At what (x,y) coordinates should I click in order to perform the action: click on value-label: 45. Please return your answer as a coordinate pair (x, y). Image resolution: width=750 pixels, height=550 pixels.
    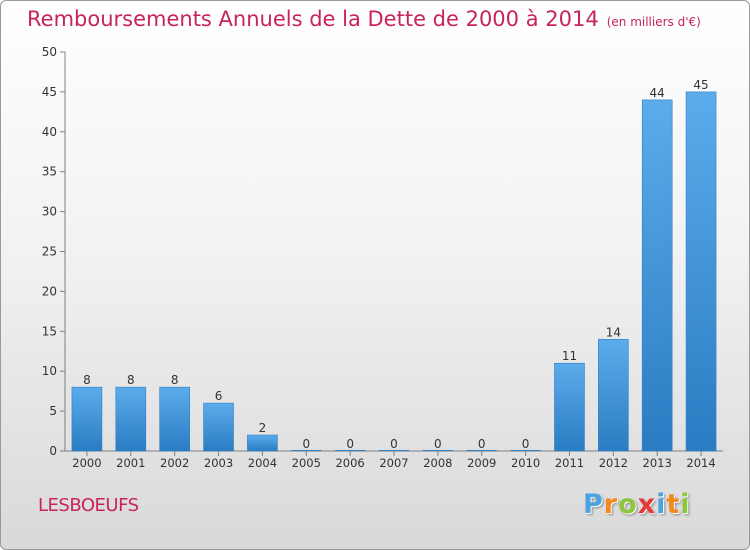
    Looking at the image, I should click on (700, 85).